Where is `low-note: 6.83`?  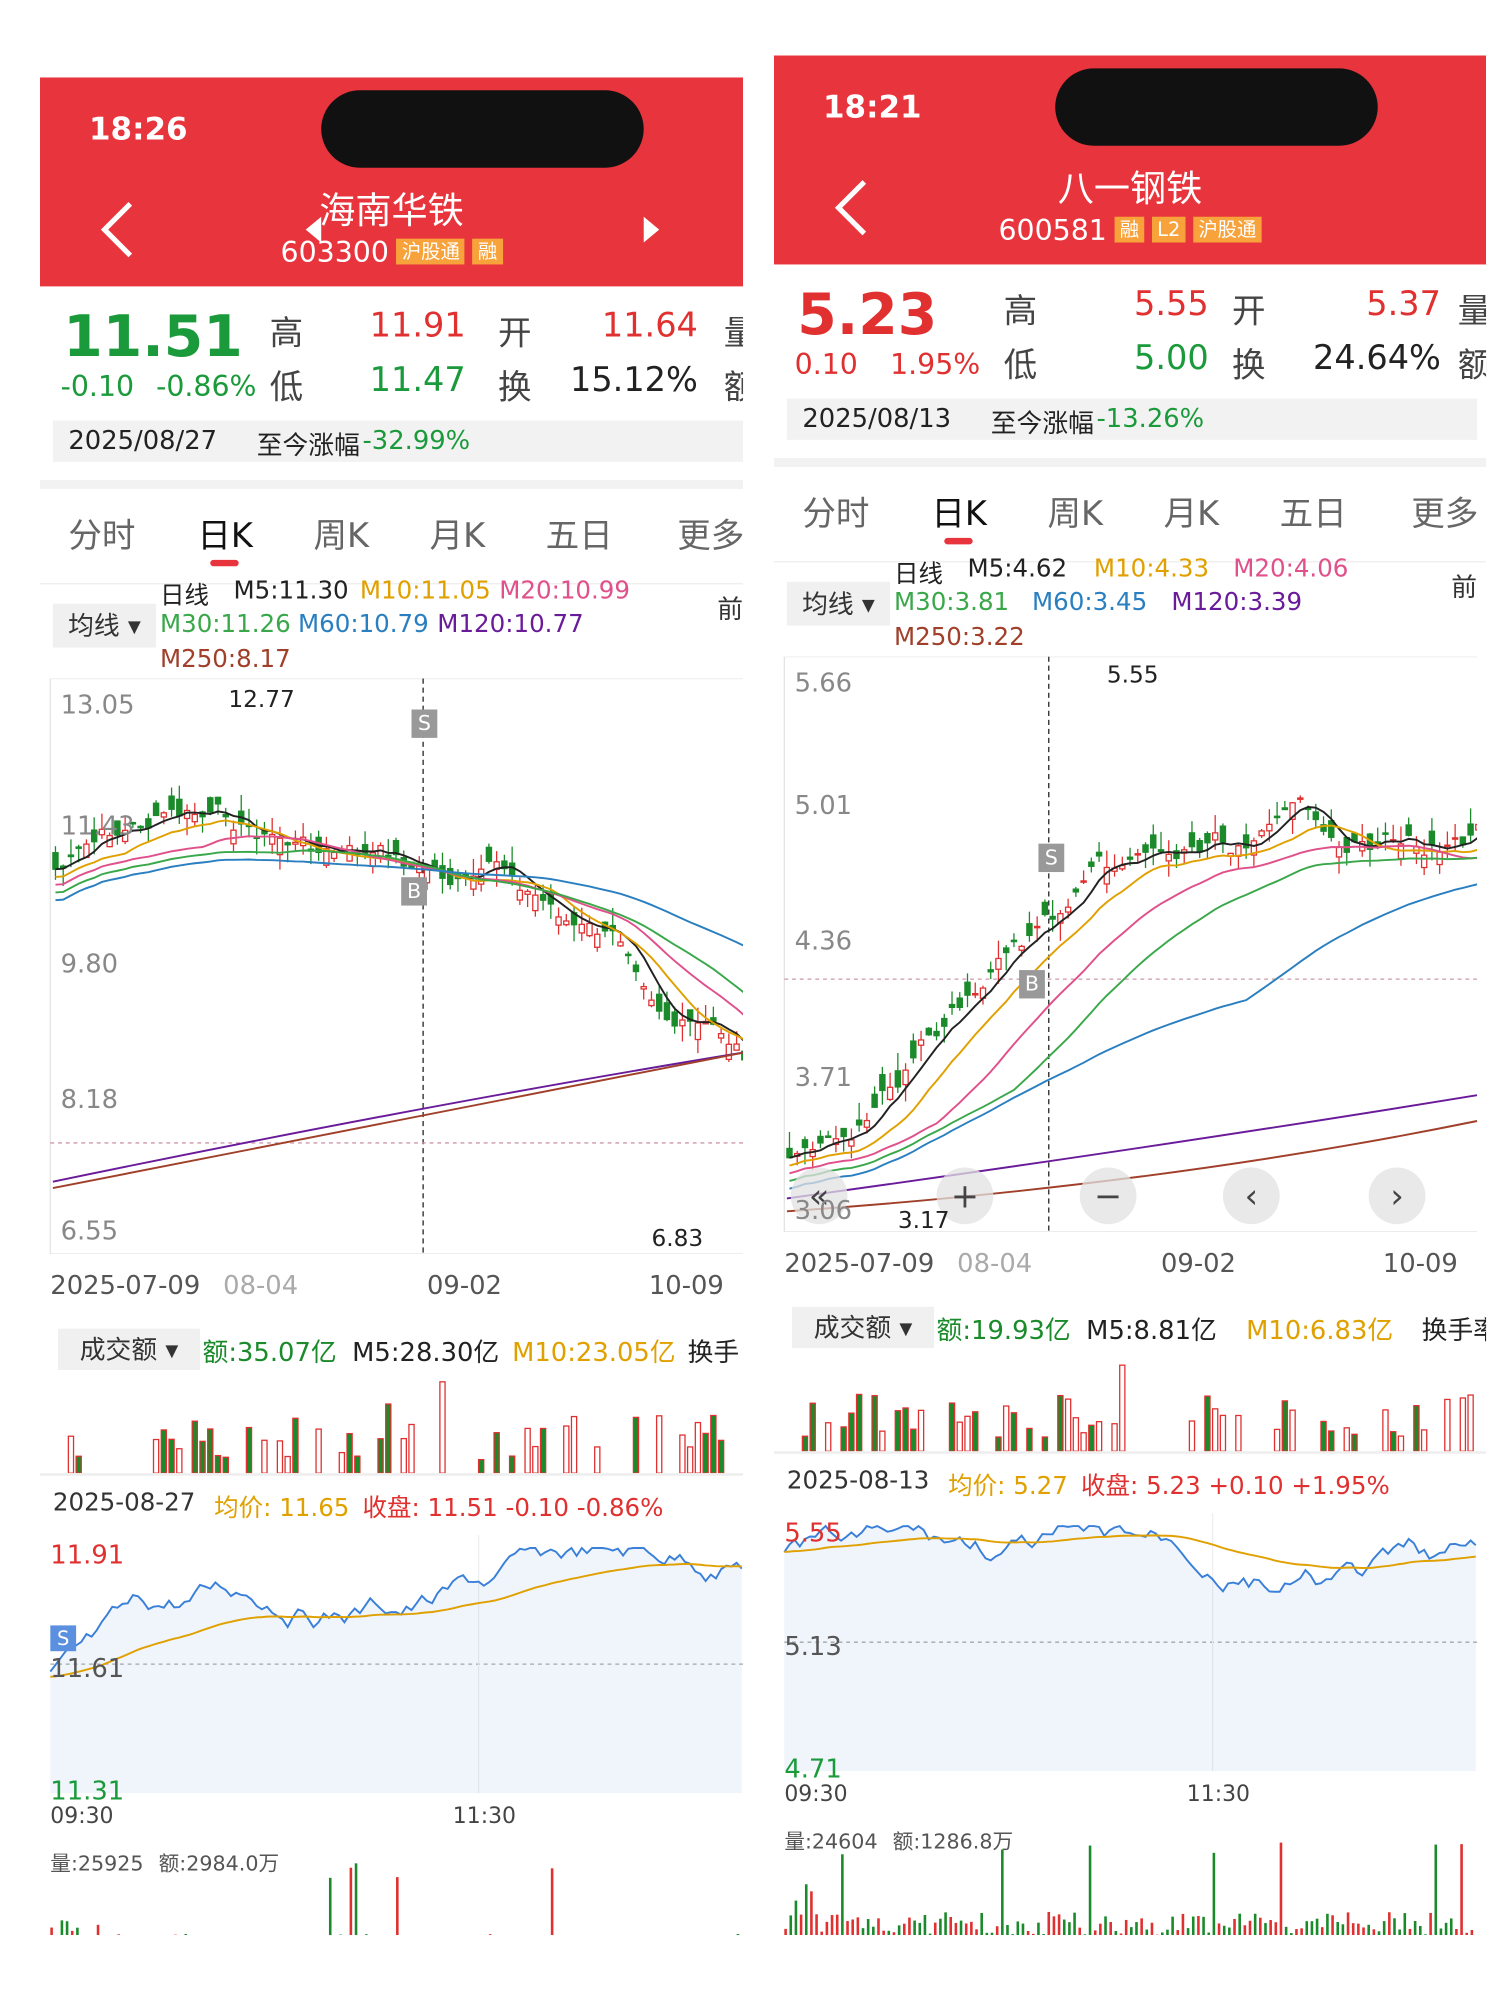 low-note: 6.83 is located at coordinates (677, 1239).